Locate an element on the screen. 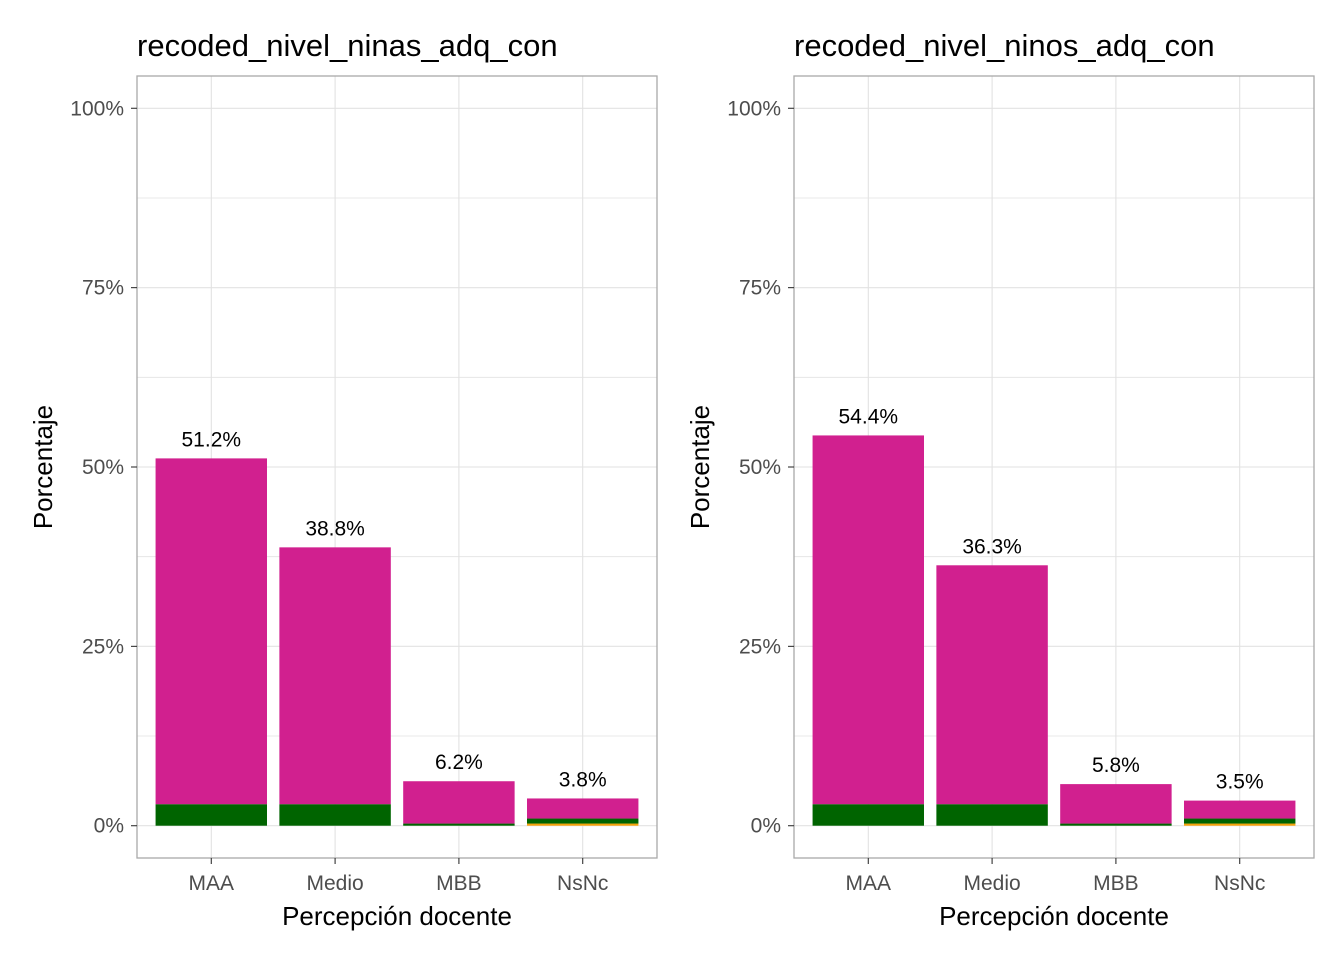  chart-title: recoded_nivel_ninos_adq_con is located at coordinates (1004, 45).